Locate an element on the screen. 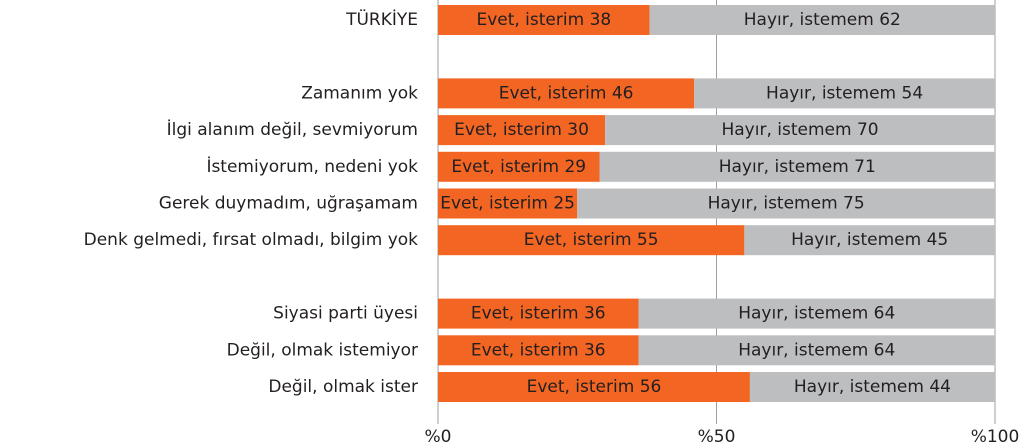 The image size is (1033, 446). category-label: Siyasi parti üyesi is located at coordinates (345, 314).